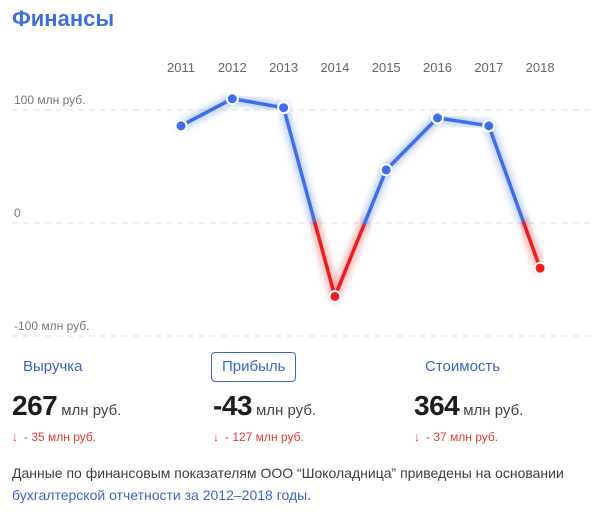  I want to click on value-metric: 364 млн руб., so click(468, 406).